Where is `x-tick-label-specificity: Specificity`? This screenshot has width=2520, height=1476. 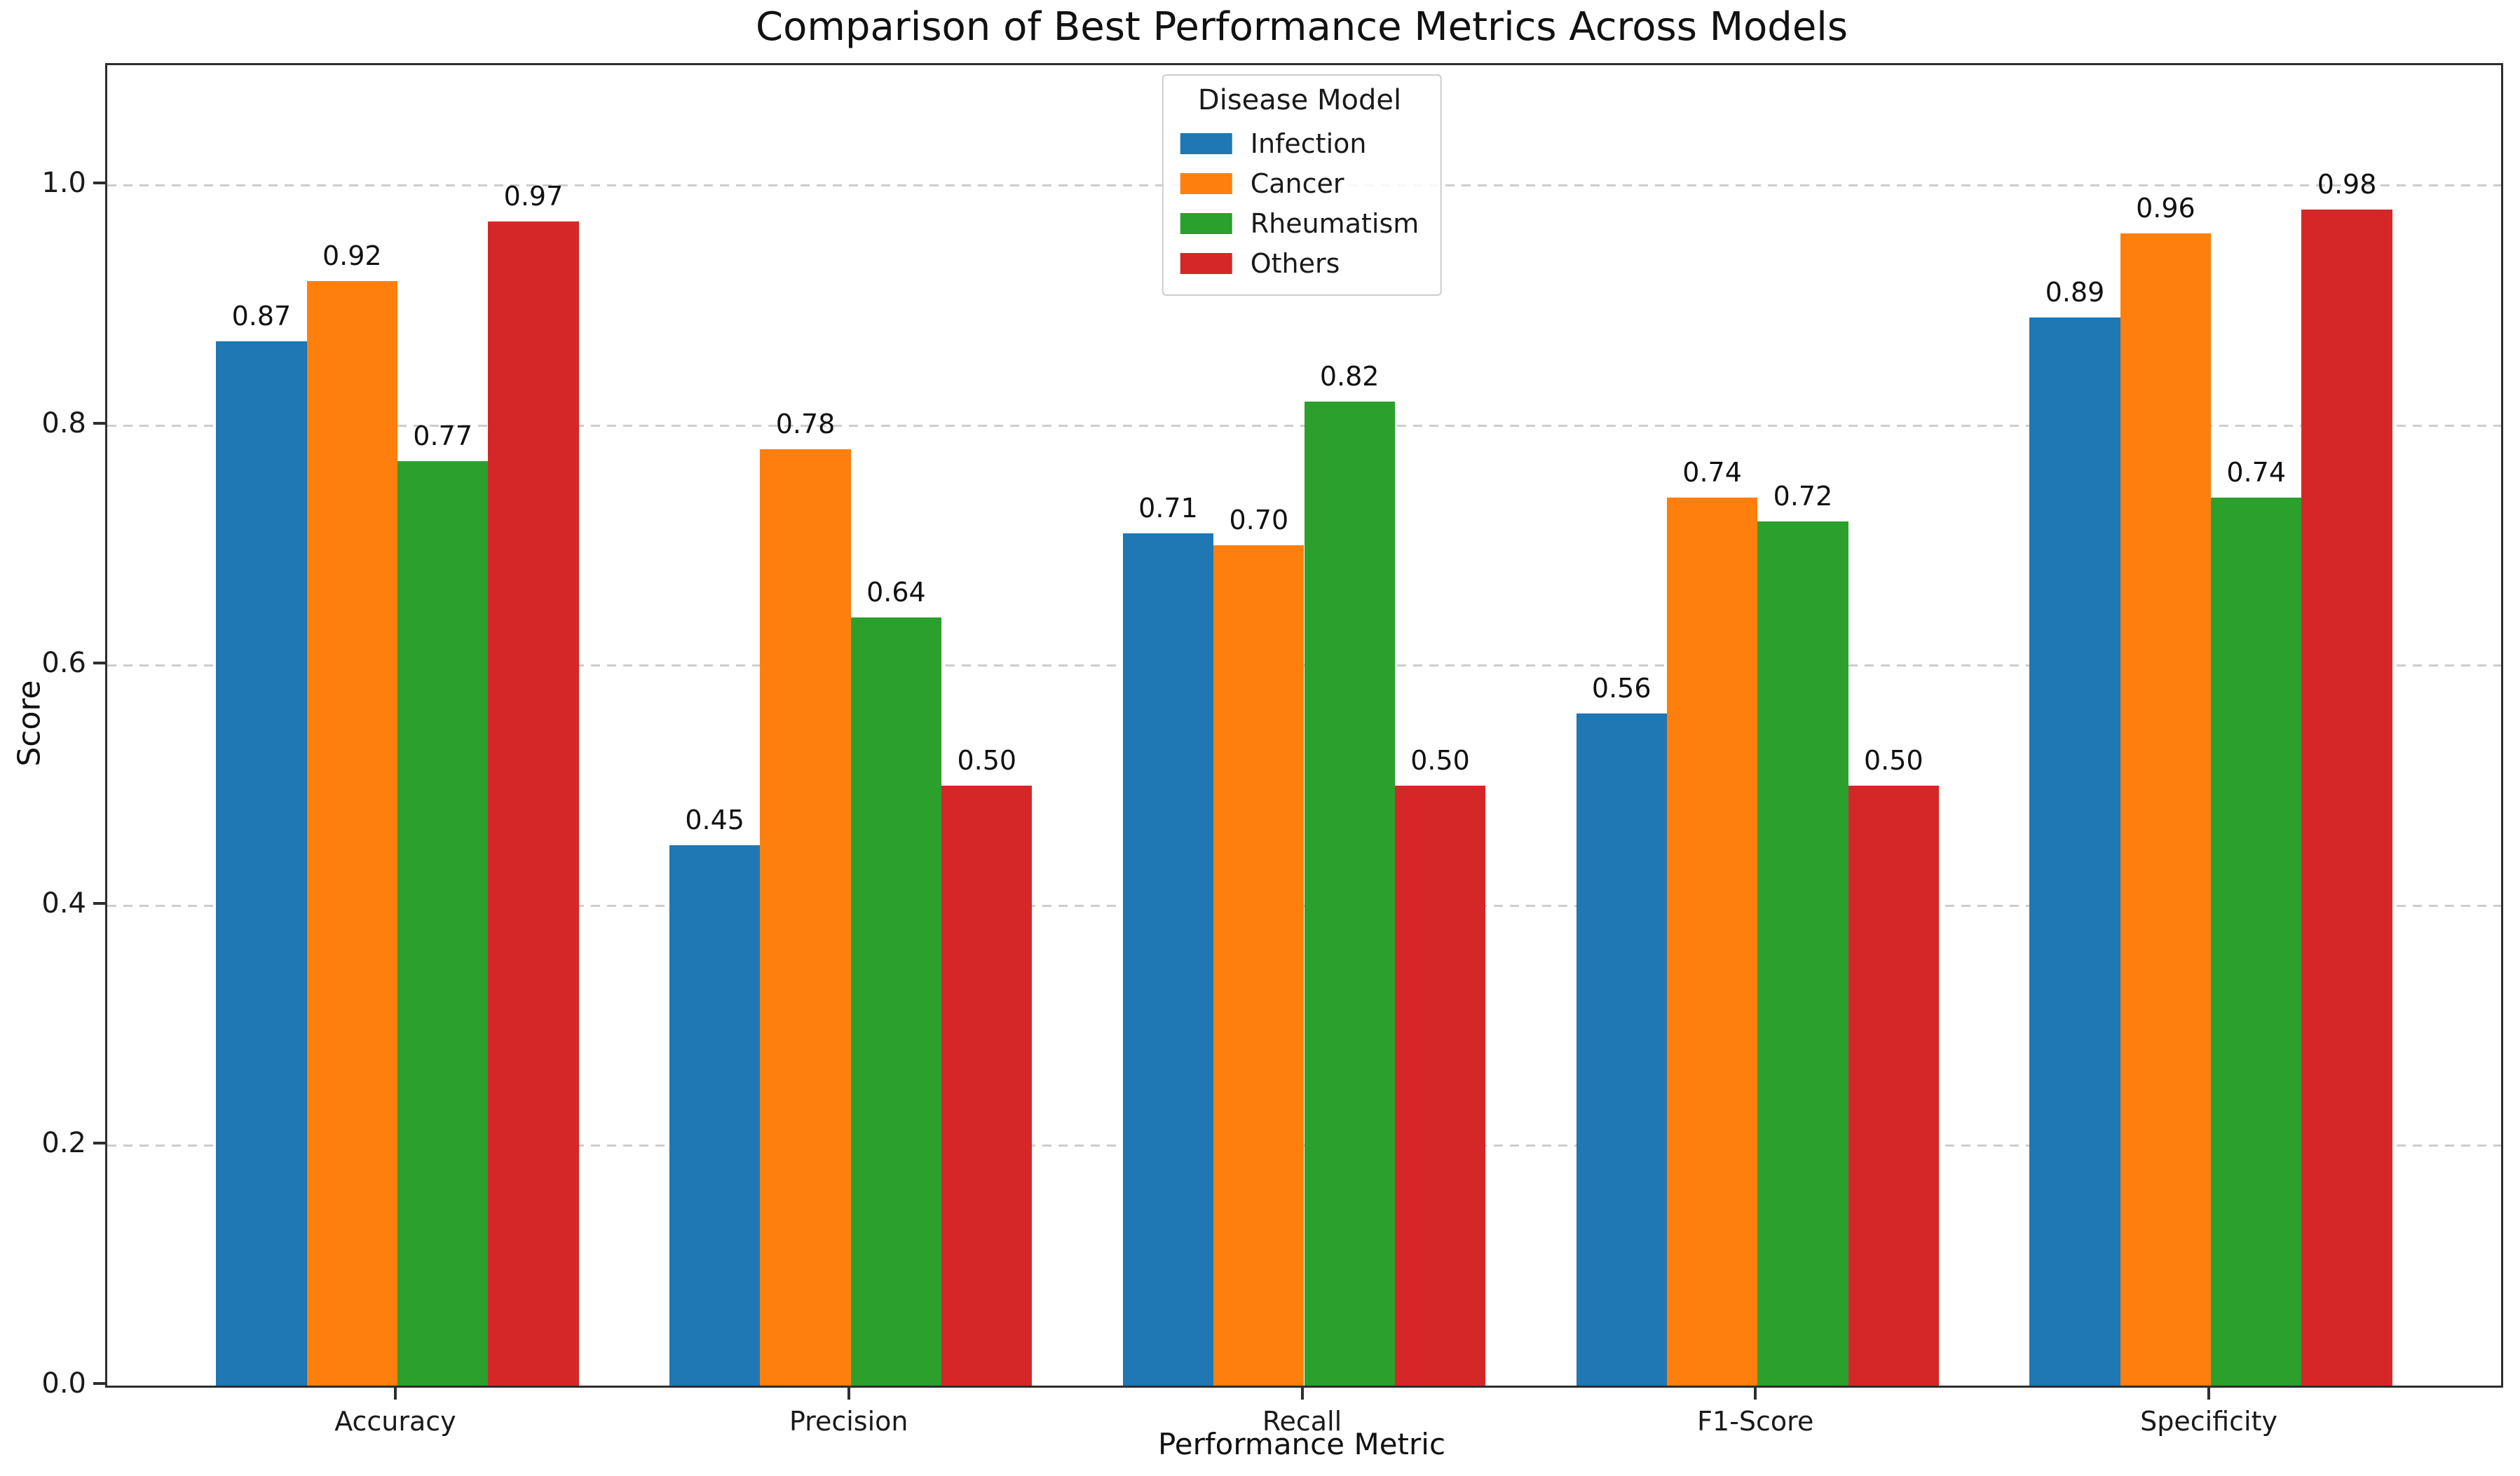
x-tick-label-specificity: Specificity is located at coordinates (2208, 1421).